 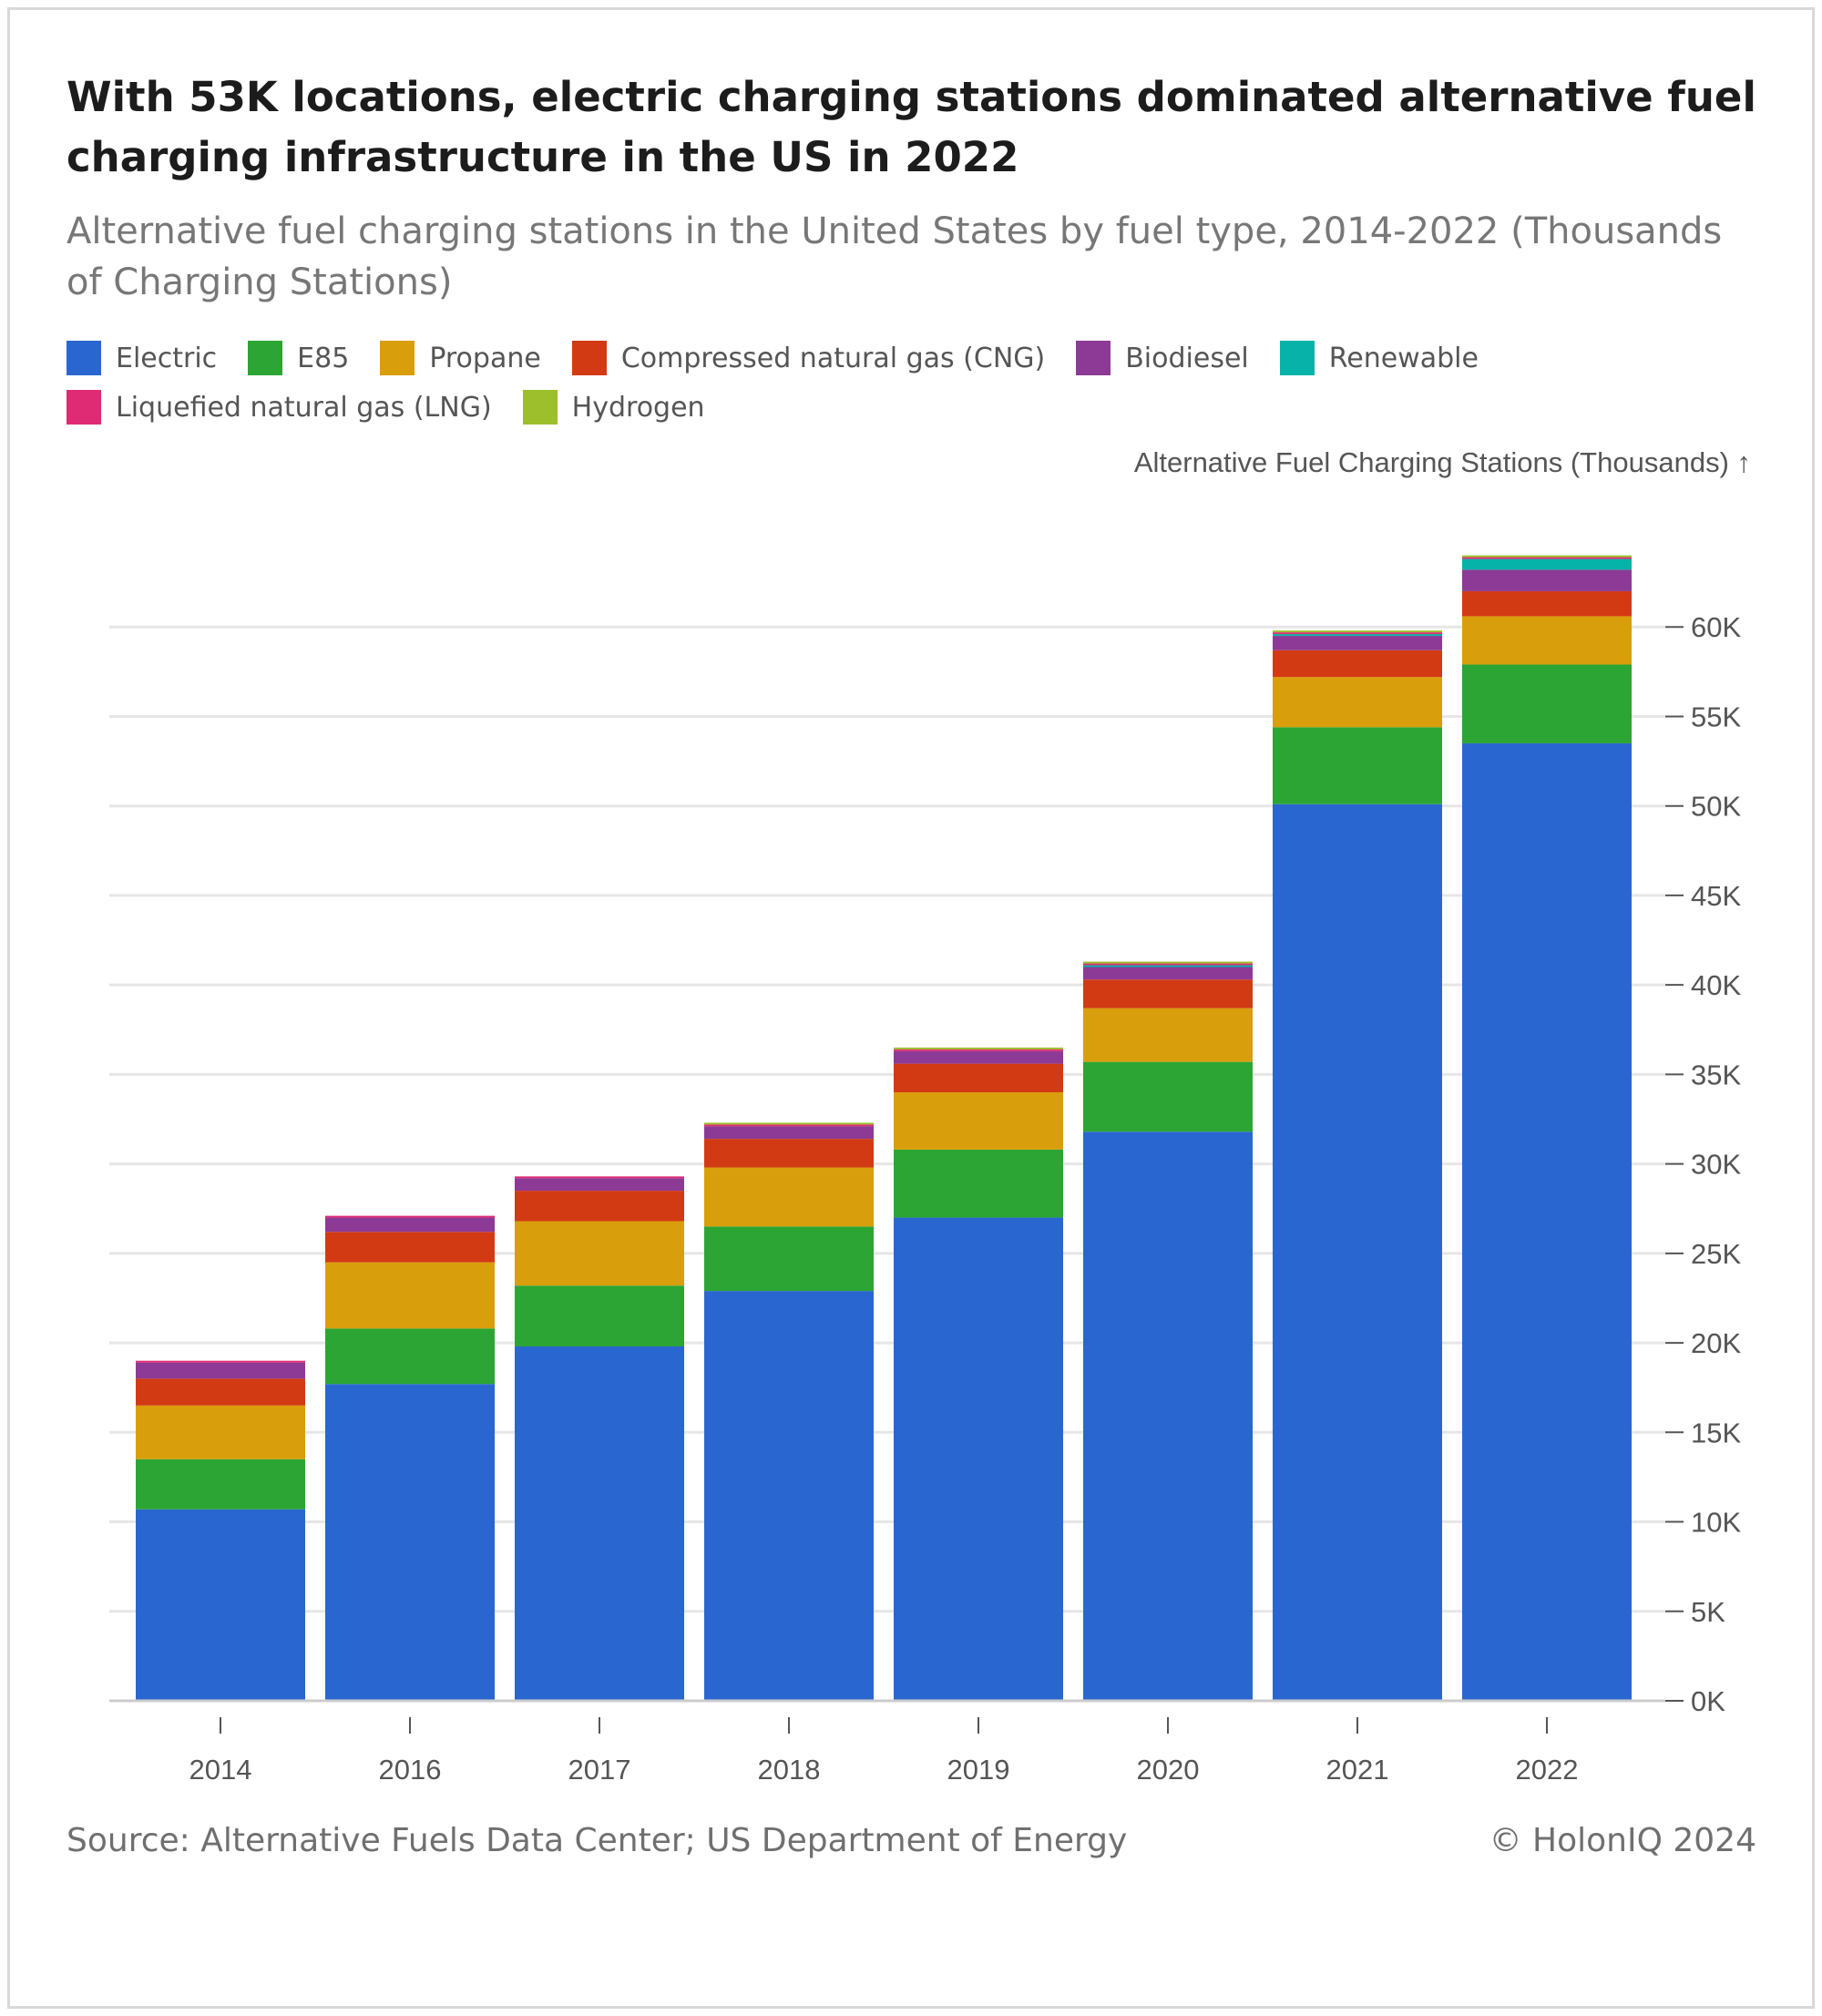 What do you see at coordinates (789, 1496) in the screenshot?
I see `bar-segment-electric-2018` at bounding box center [789, 1496].